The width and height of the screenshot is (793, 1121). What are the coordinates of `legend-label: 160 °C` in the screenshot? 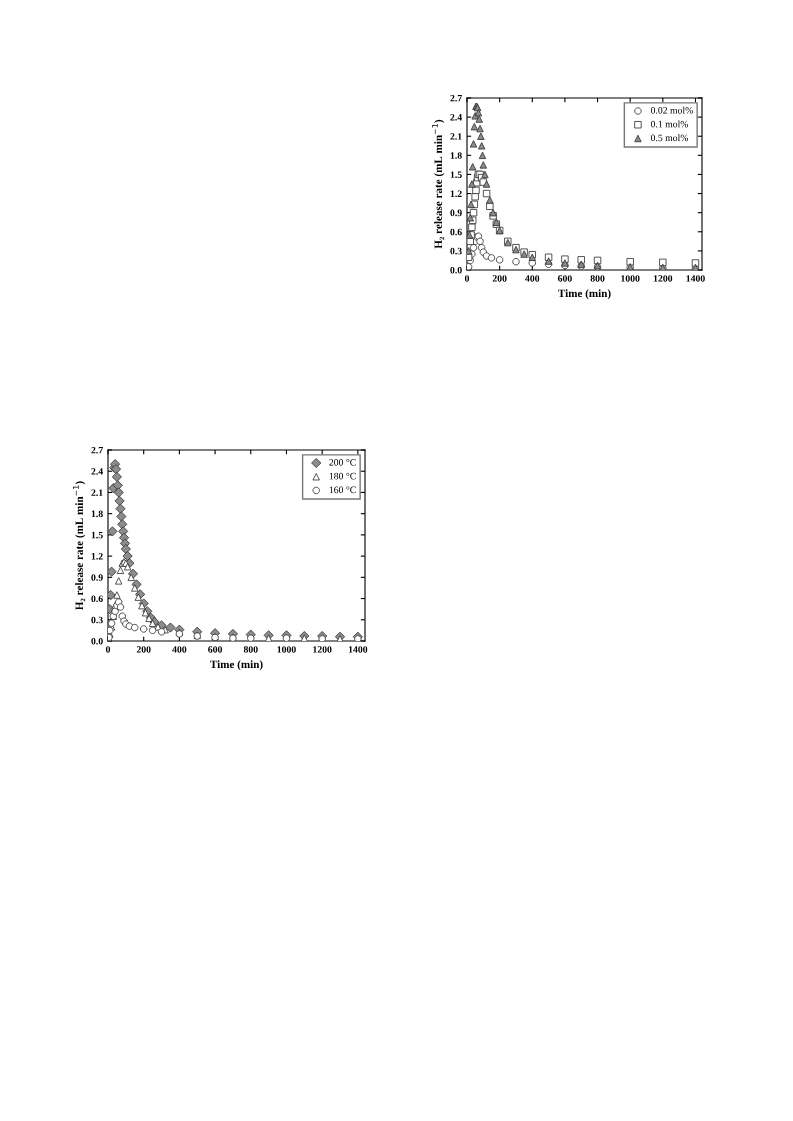 It's located at (342, 490).